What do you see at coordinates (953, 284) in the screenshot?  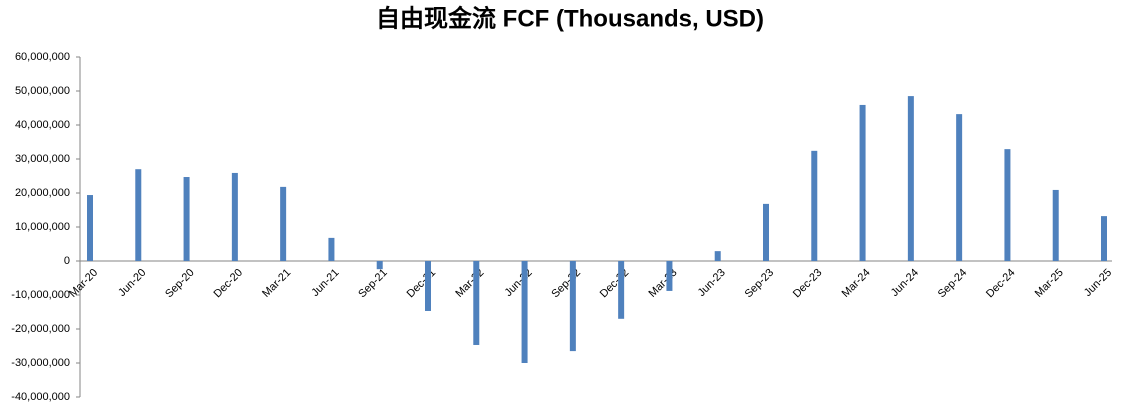 I see `x-tick-label: Sep-24` at bounding box center [953, 284].